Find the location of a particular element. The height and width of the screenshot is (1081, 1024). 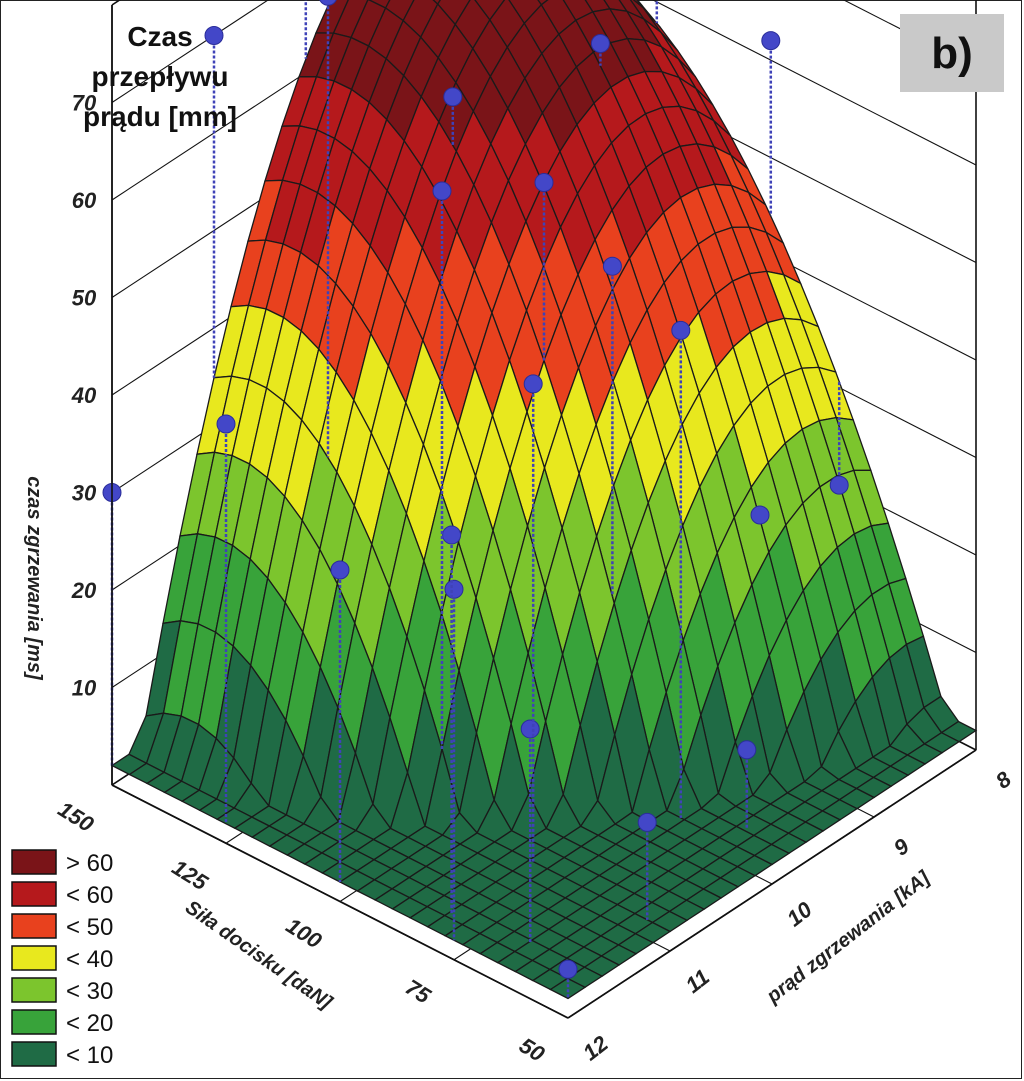

legend-label: < 50 is located at coordinates (89, 927).